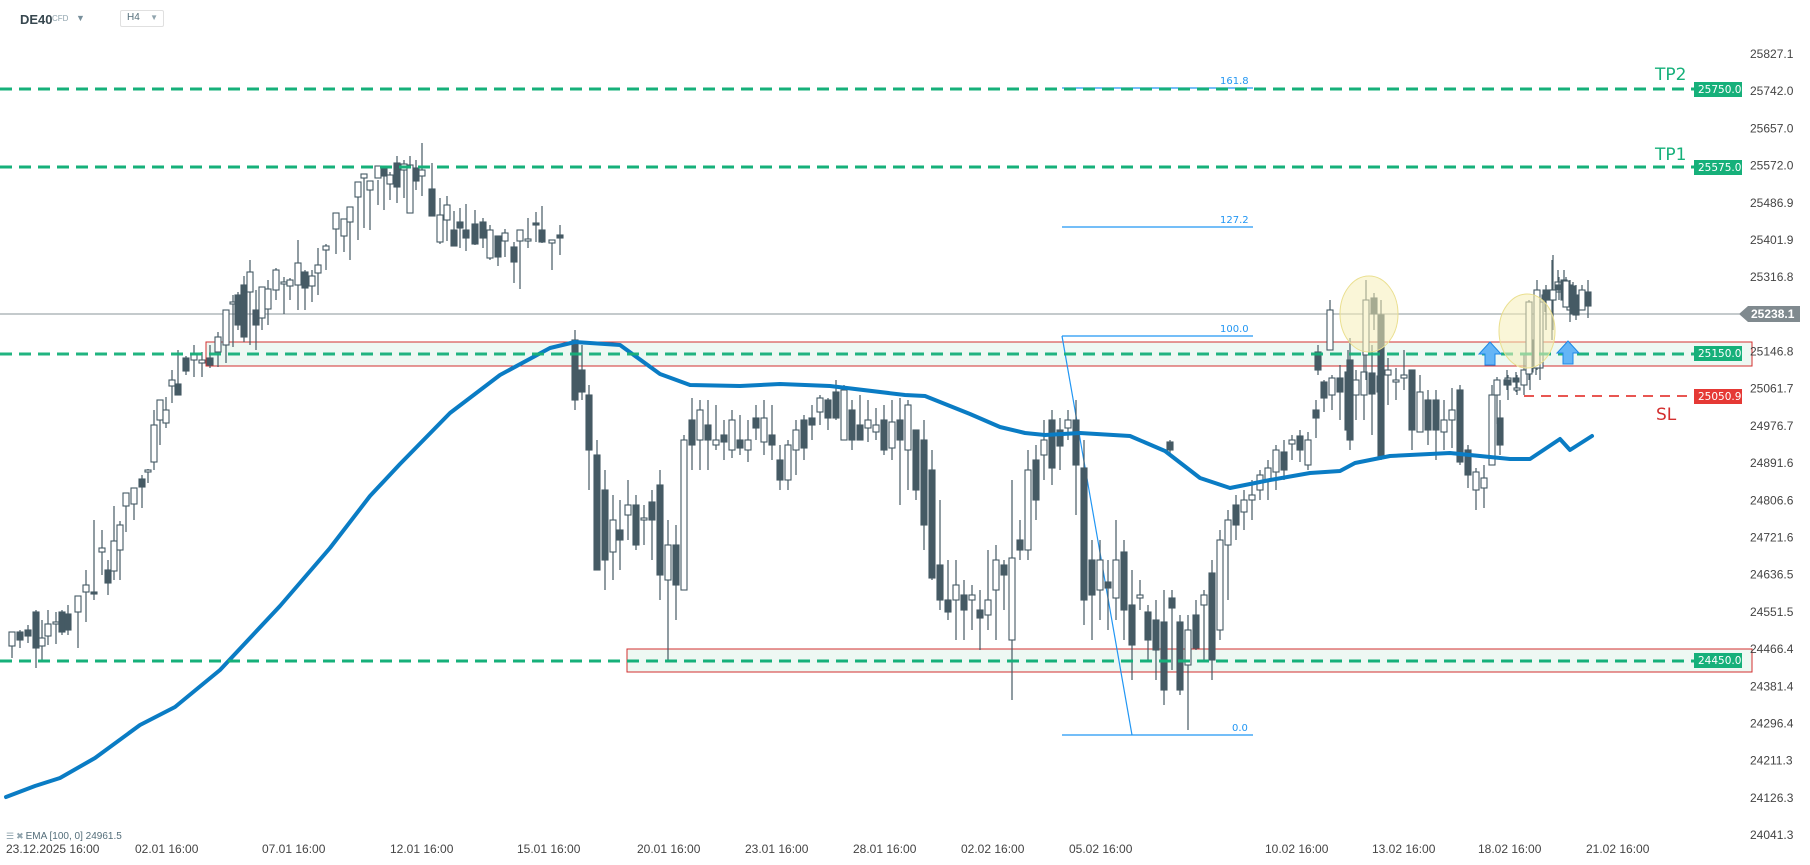 Image resolution: width=1810 pixels, height=865 pixels. I want to click on time-tick: 28.01 16:00, so click(885, 849).